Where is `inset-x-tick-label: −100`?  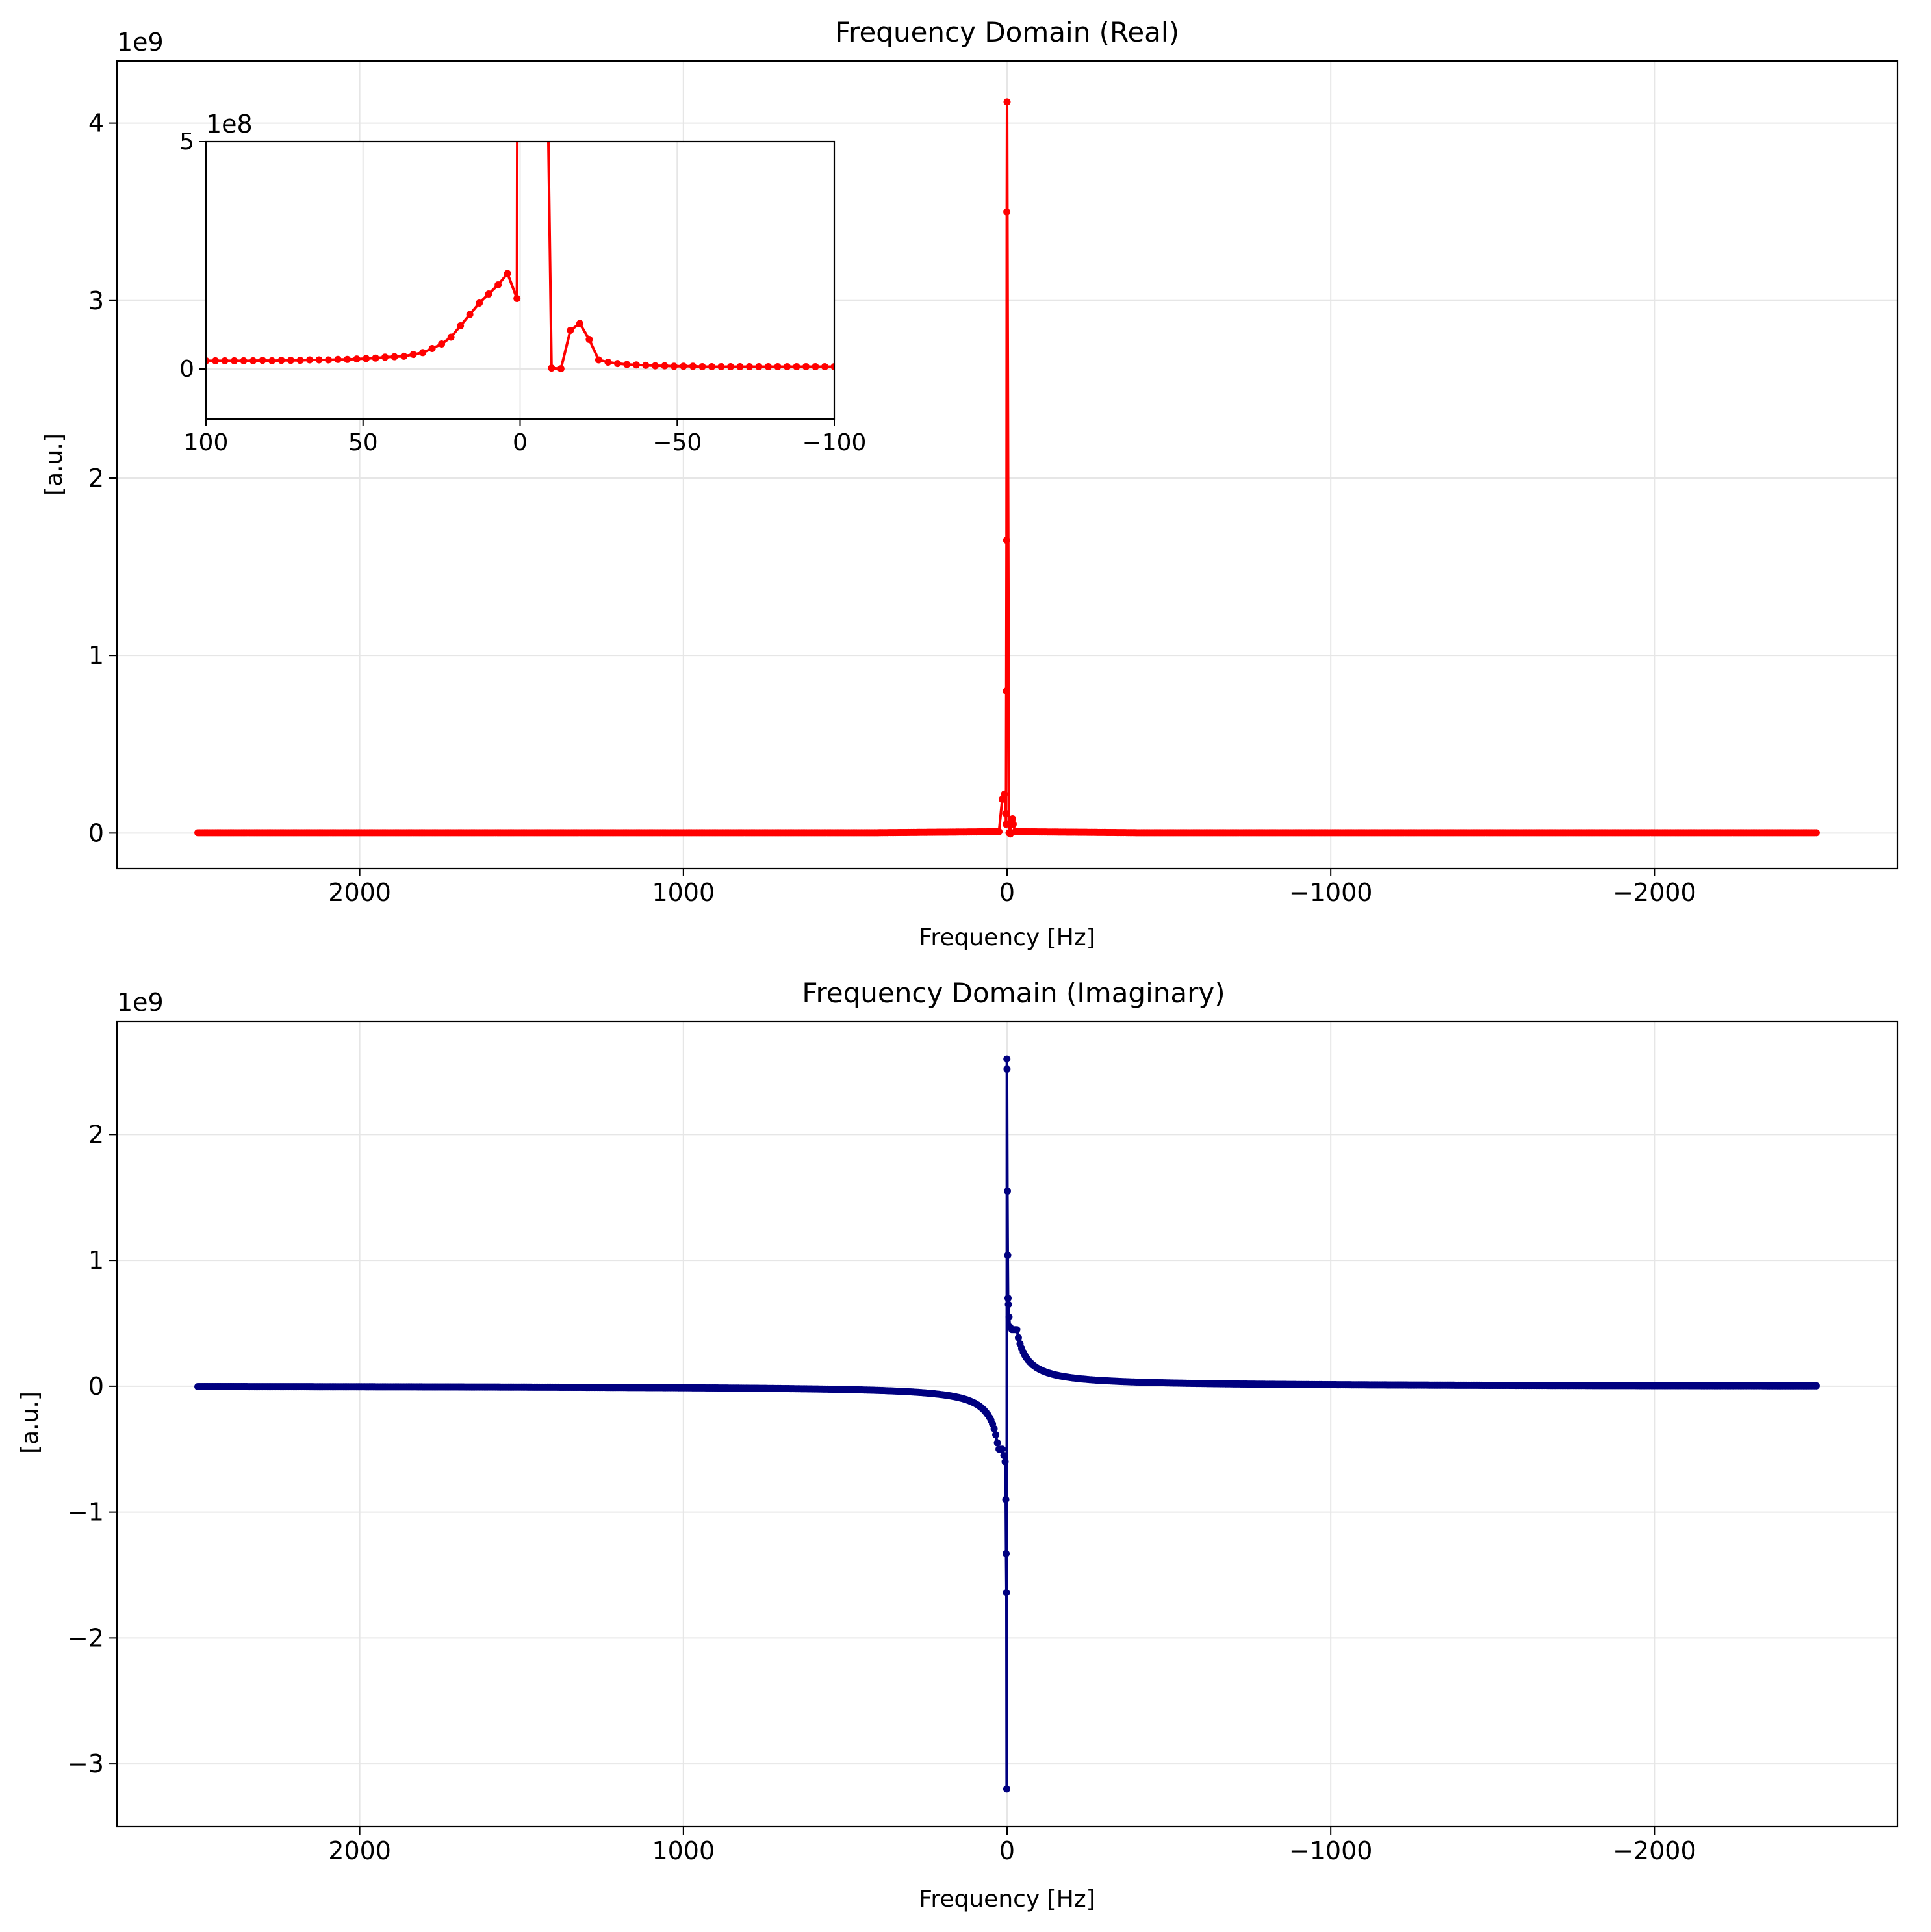
inset-x-tick-label: −100 is located at coordinates (834, 442).